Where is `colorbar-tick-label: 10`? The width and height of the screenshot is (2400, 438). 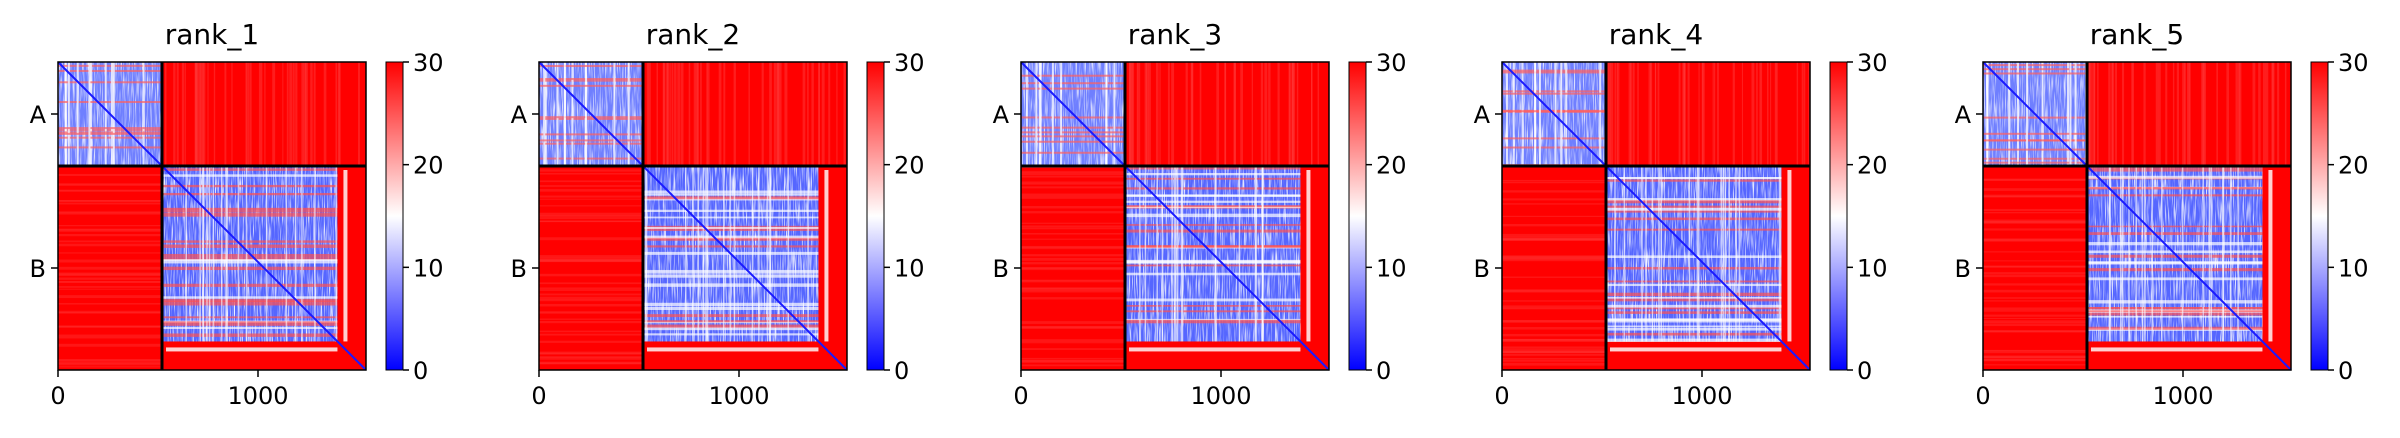 colorbar-tick-label: 10 is located at coordinates (909, 268).